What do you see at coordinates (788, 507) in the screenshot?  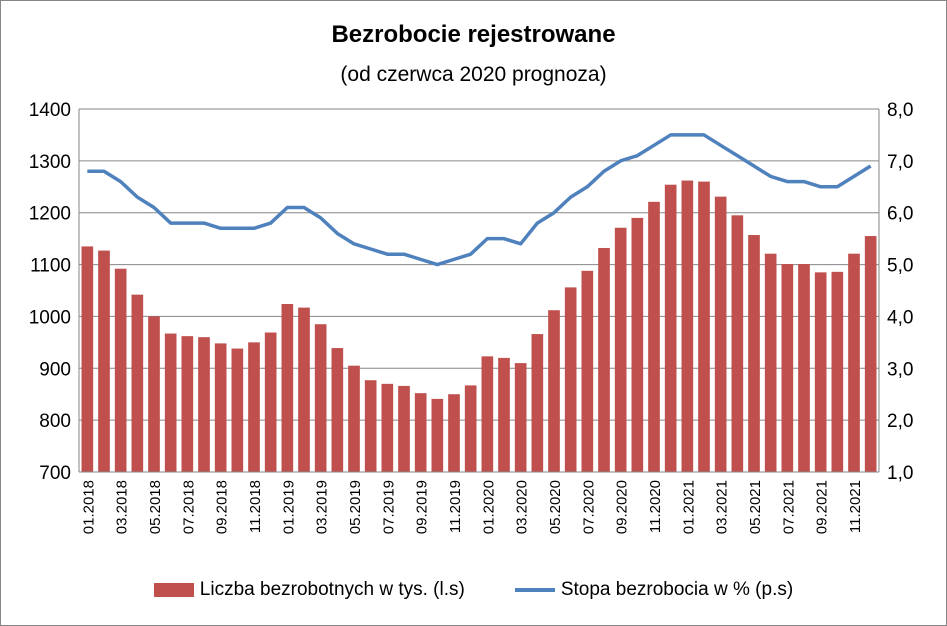 I see `x-tick-label: 07.2021` at bounding box center [788, 507].